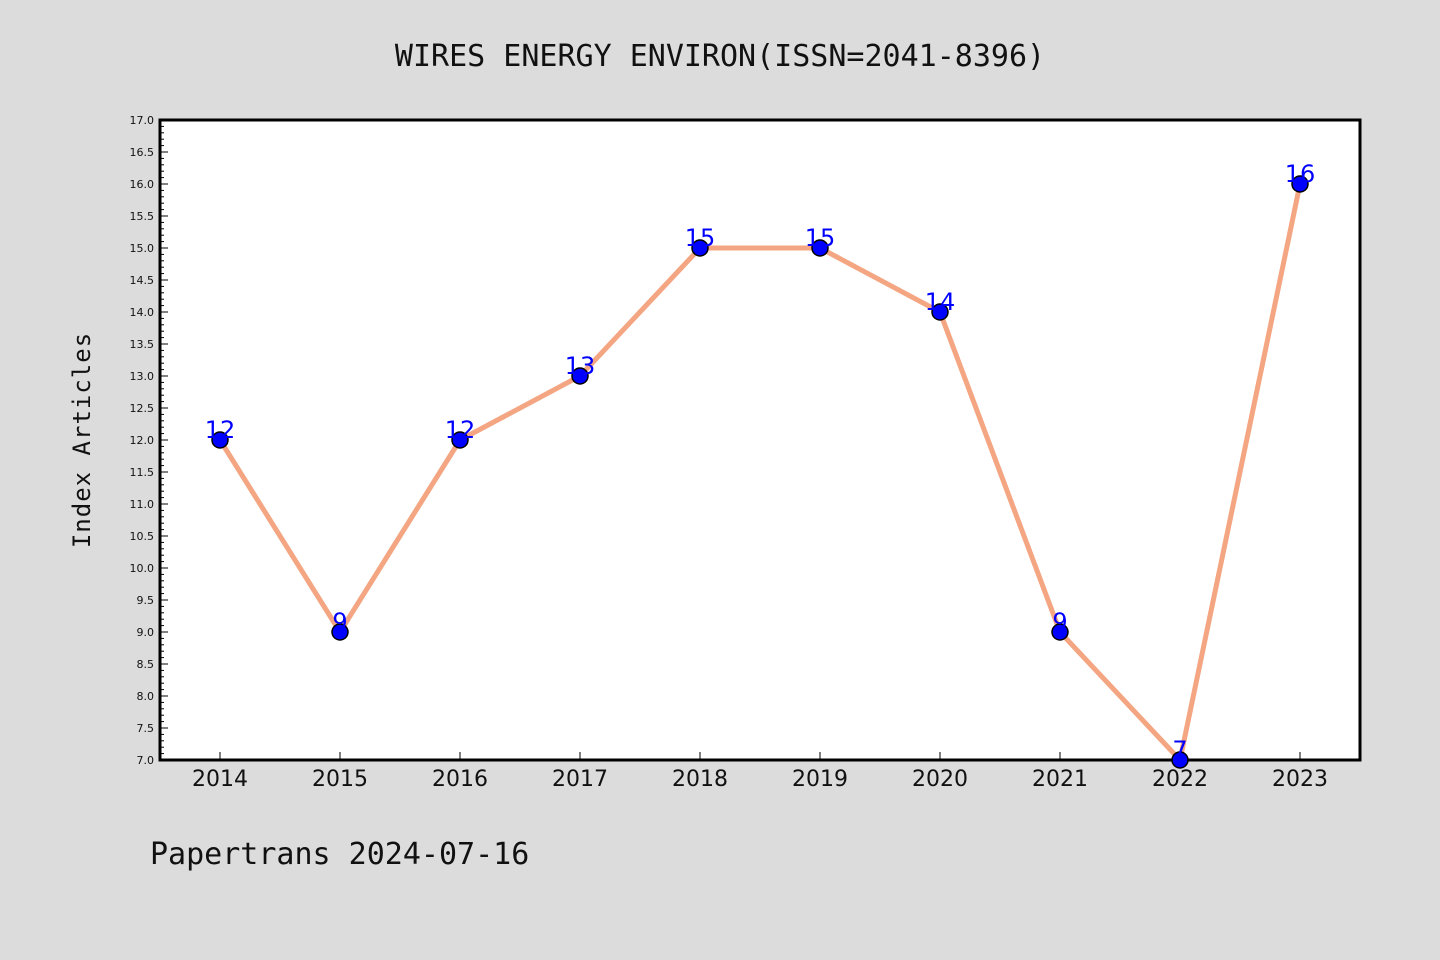 Image resolution: width=1440 pixels, height=960 pixels. What do you see at coordinates (339, 854) in the screenshot?
I see `footer-text: Papertrans 2024-07-16` at bounding box center [339, 854].